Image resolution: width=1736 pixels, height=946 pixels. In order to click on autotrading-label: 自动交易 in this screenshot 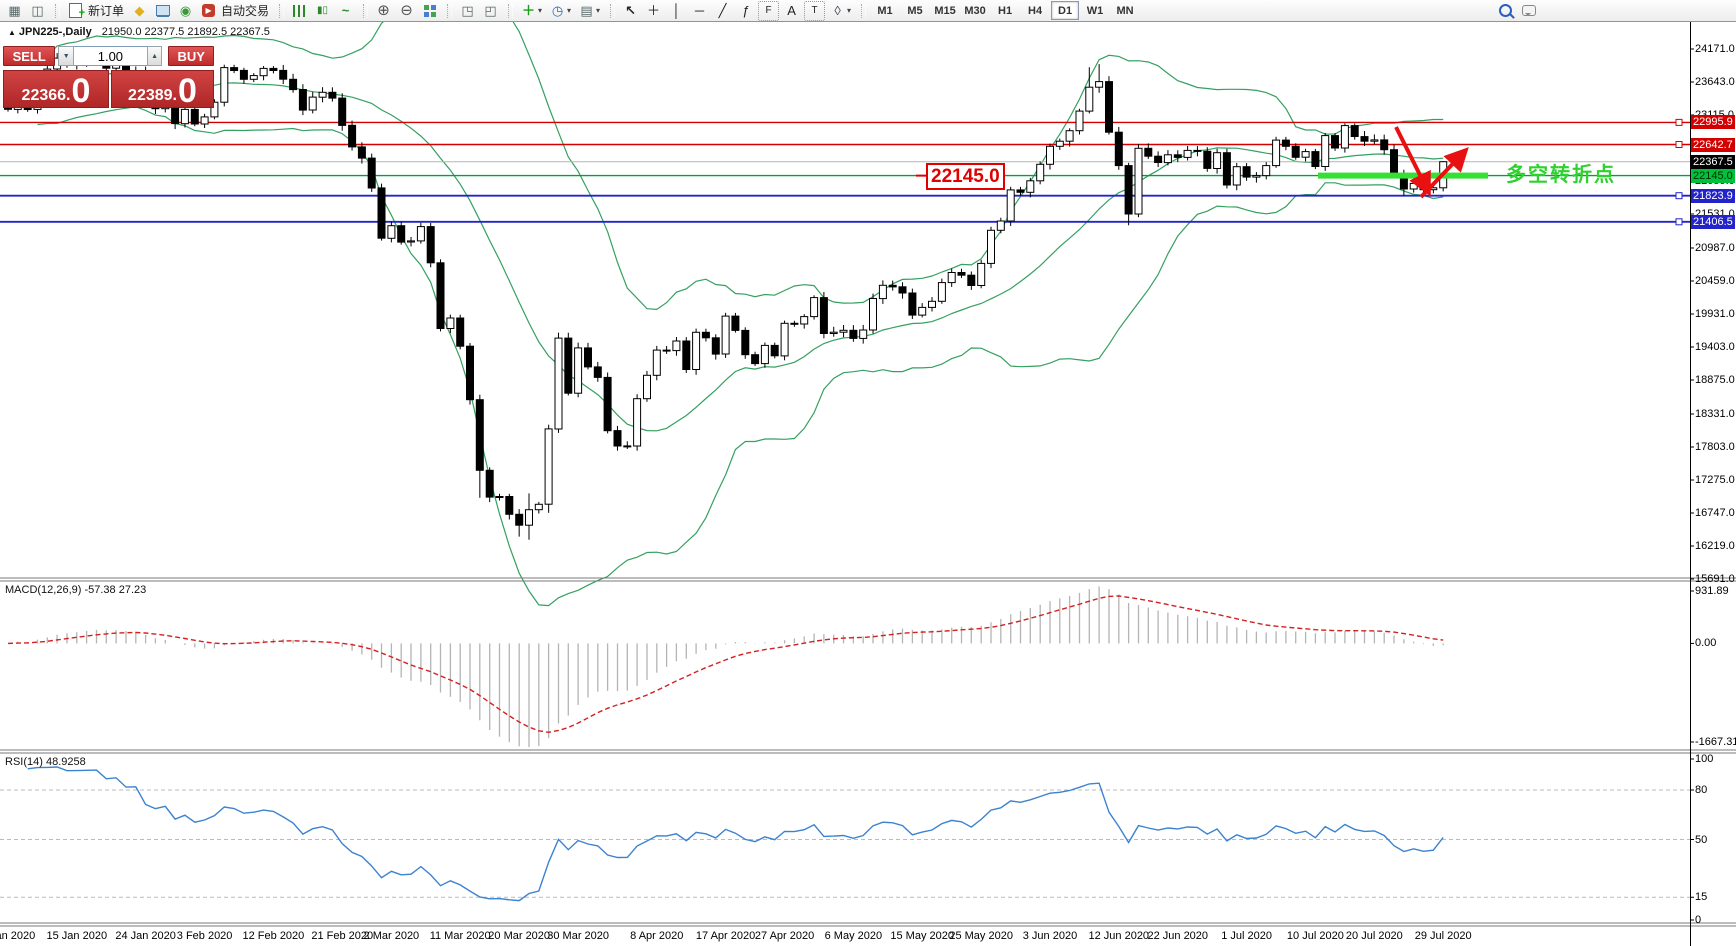, I will do `click(245, 11)`.